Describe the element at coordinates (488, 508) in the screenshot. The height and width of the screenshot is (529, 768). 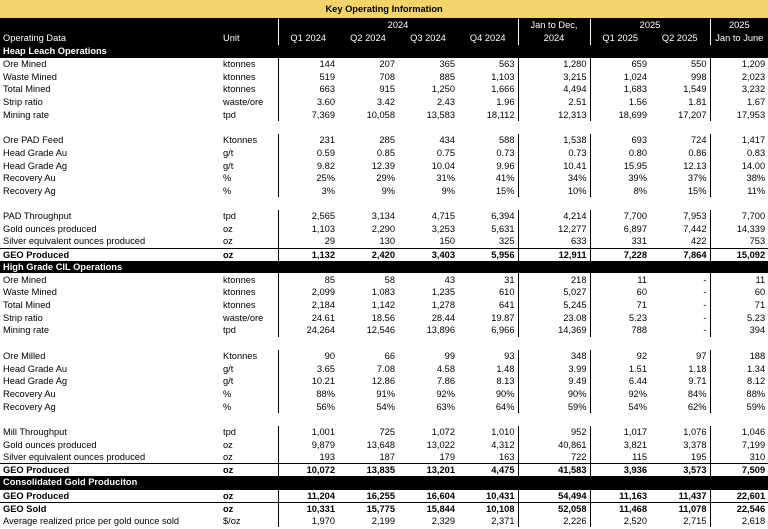
I see `value-cell: 10,108` at that location.